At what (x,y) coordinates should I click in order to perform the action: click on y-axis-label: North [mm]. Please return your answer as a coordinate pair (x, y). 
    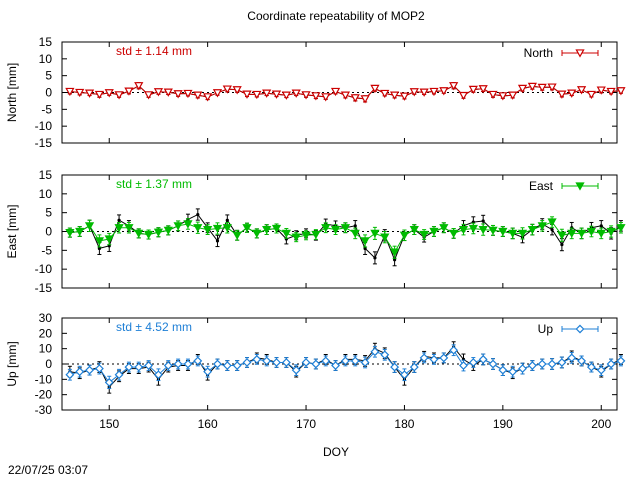
    Looking at the image, I should click on (12, 92).